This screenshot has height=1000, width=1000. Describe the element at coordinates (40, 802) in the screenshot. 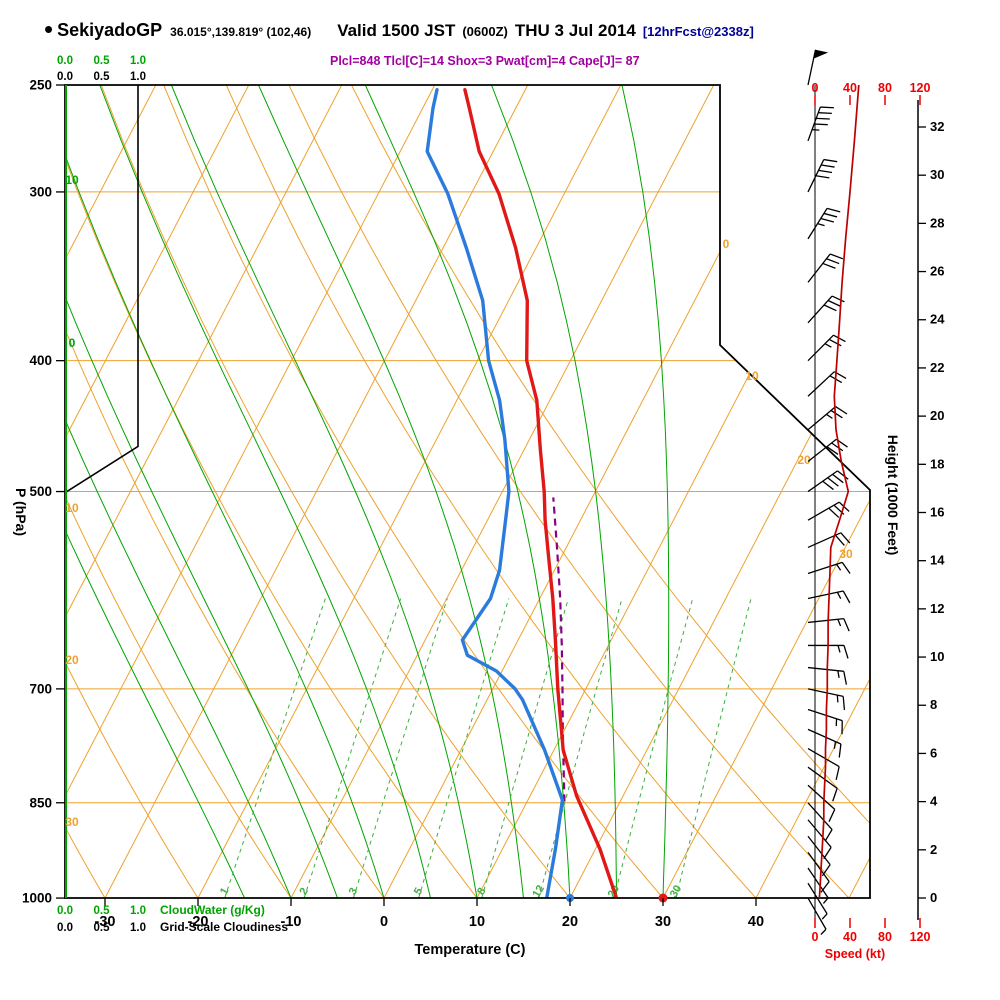

I see `svg-text: 850` at that location.